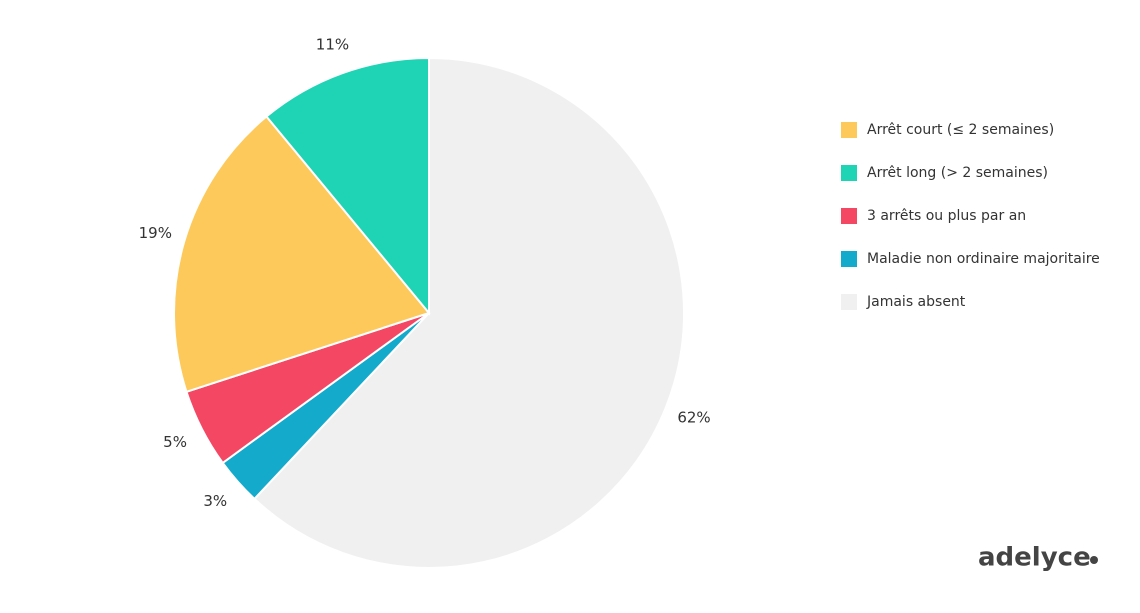 This screenshot has width=1140, height=613. What do you see at coordinates (983, 259) in the screenshot?
I see `legend-label: Maladie non ordinaire majoritaire` at bounding box center [983, 259].